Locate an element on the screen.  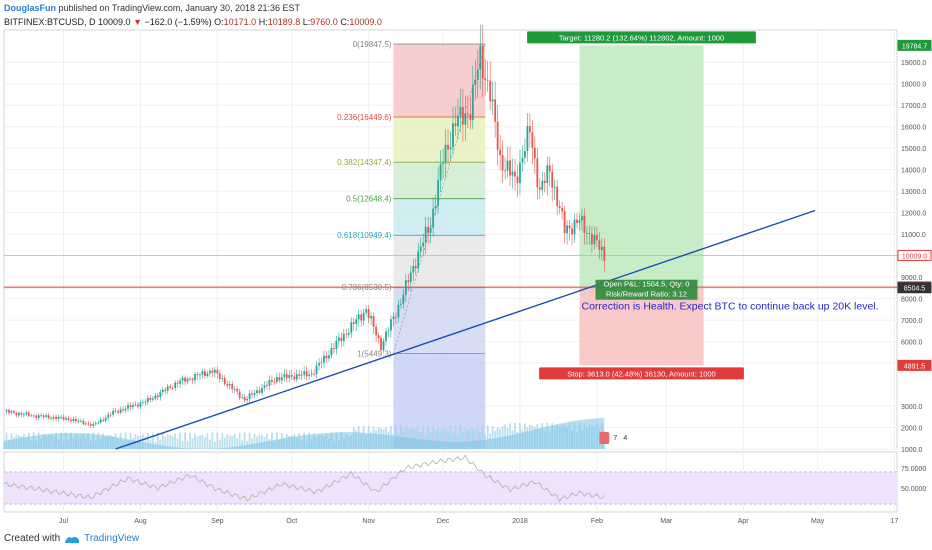
time-tick-label: Sep is located at coordinates (217, 521).